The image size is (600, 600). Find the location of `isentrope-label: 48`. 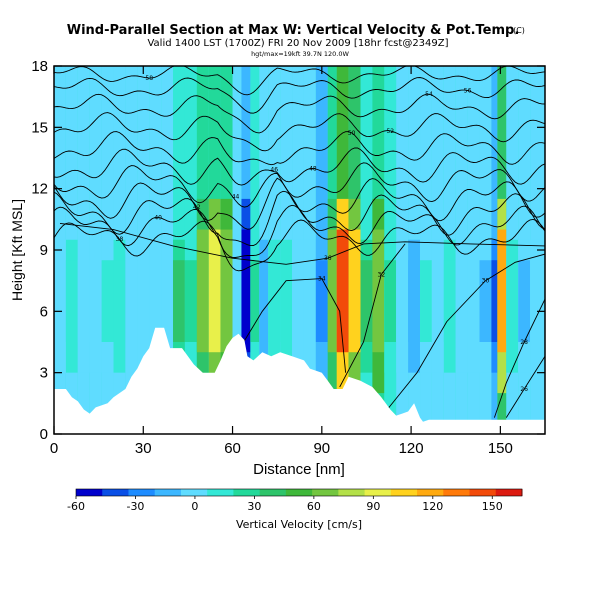

isentrope-label: 48 is located at coordinates (313, 168).